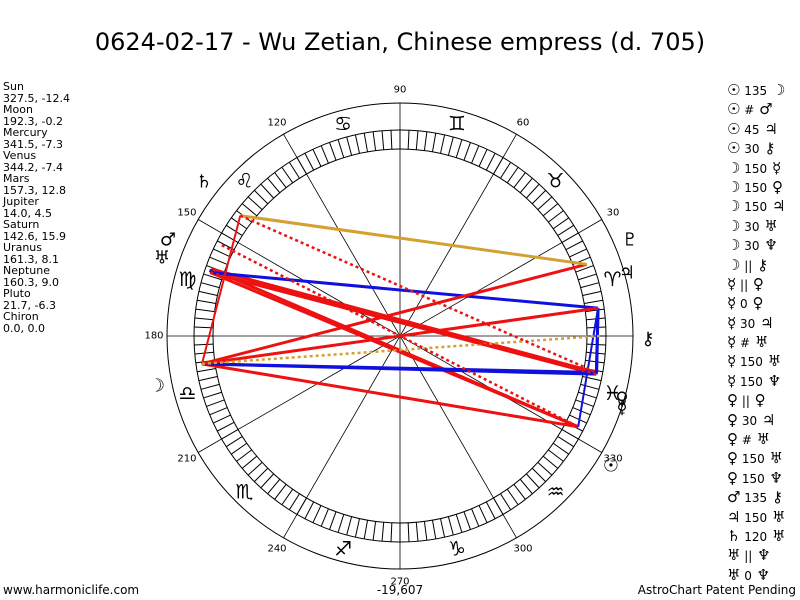  I want to click on zodiac-glyph: ♒, so click(556, 492).